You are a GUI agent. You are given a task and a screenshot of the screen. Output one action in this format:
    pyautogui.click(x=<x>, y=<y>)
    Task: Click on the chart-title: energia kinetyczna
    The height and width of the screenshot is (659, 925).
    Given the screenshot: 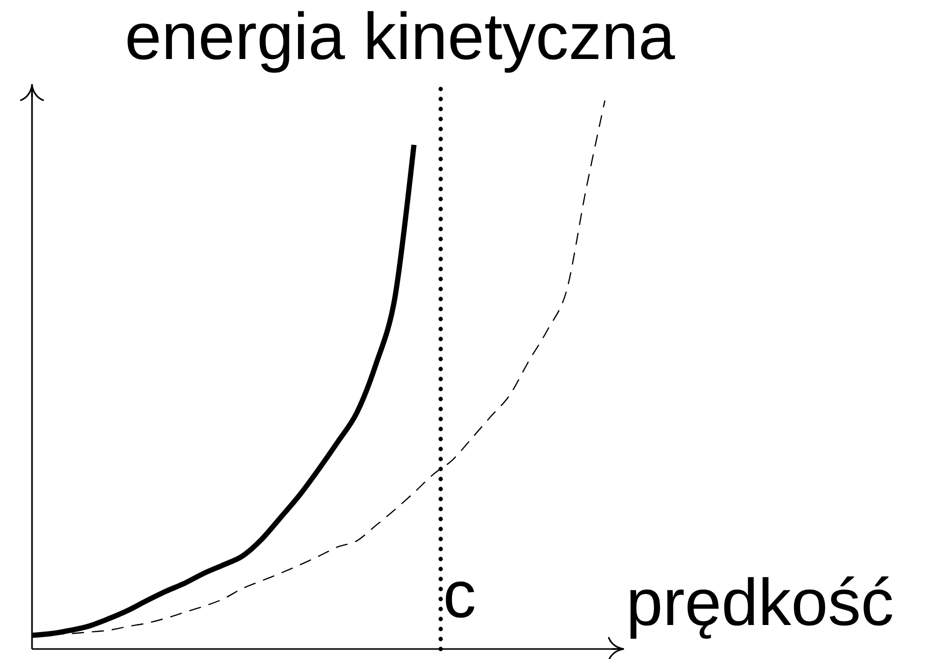 What is the action you would take?
    pyautogui.click(x=402, y=42)
    